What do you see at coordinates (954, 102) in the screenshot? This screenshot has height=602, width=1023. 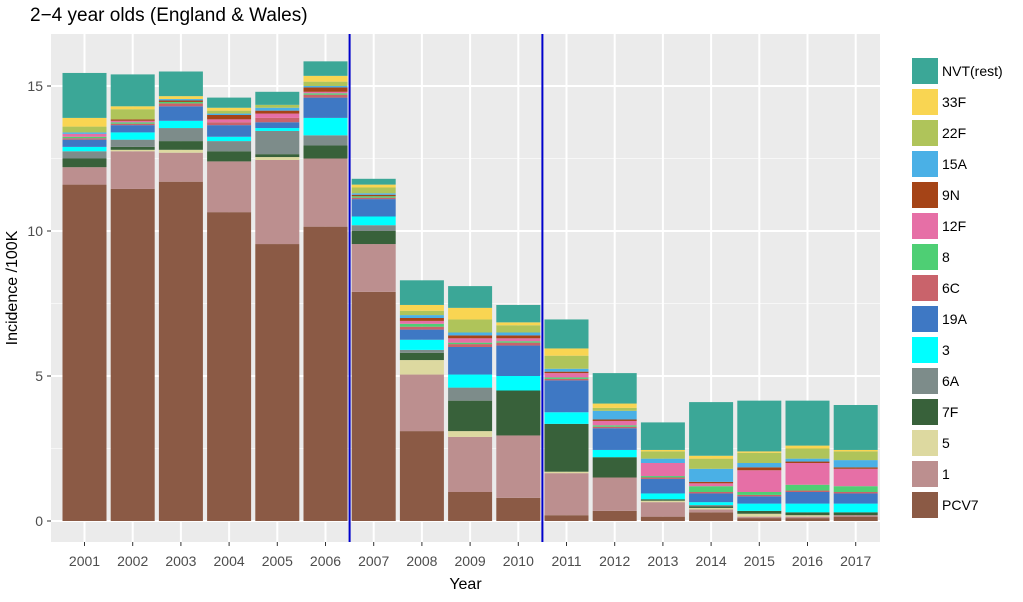 I see `legend-label: 33F` at bounding box center [954, 102].